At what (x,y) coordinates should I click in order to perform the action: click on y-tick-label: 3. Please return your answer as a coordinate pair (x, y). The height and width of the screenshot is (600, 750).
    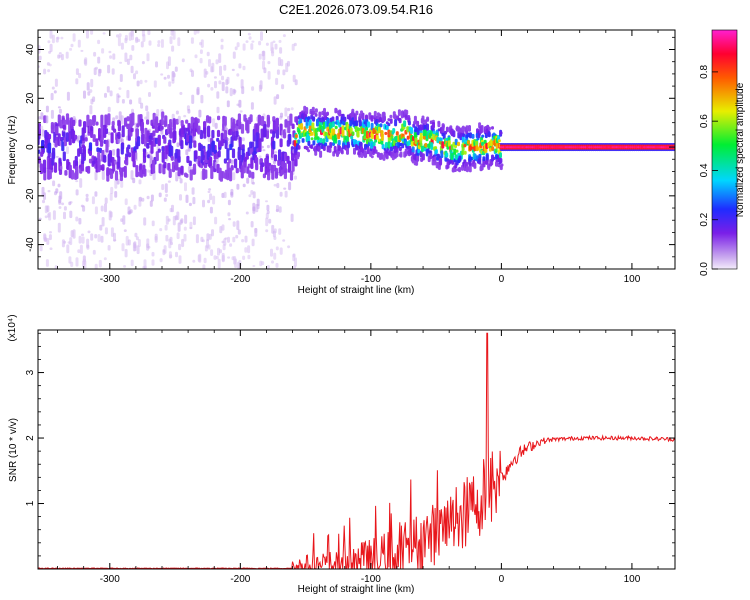
    Looking at the image, I should click on (30, 372).